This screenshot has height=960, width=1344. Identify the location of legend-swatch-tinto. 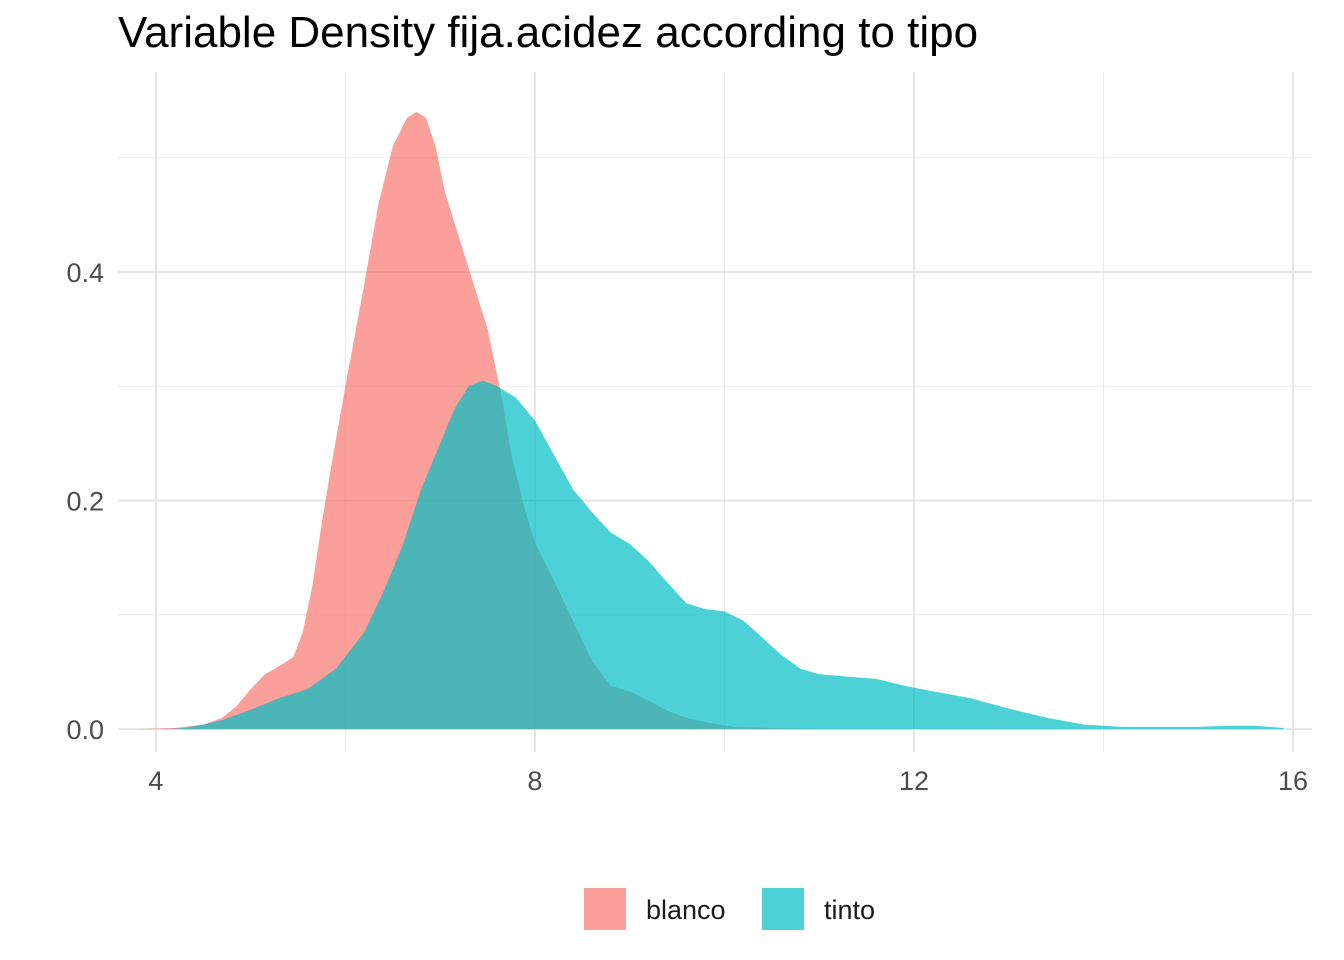
(783, 909).